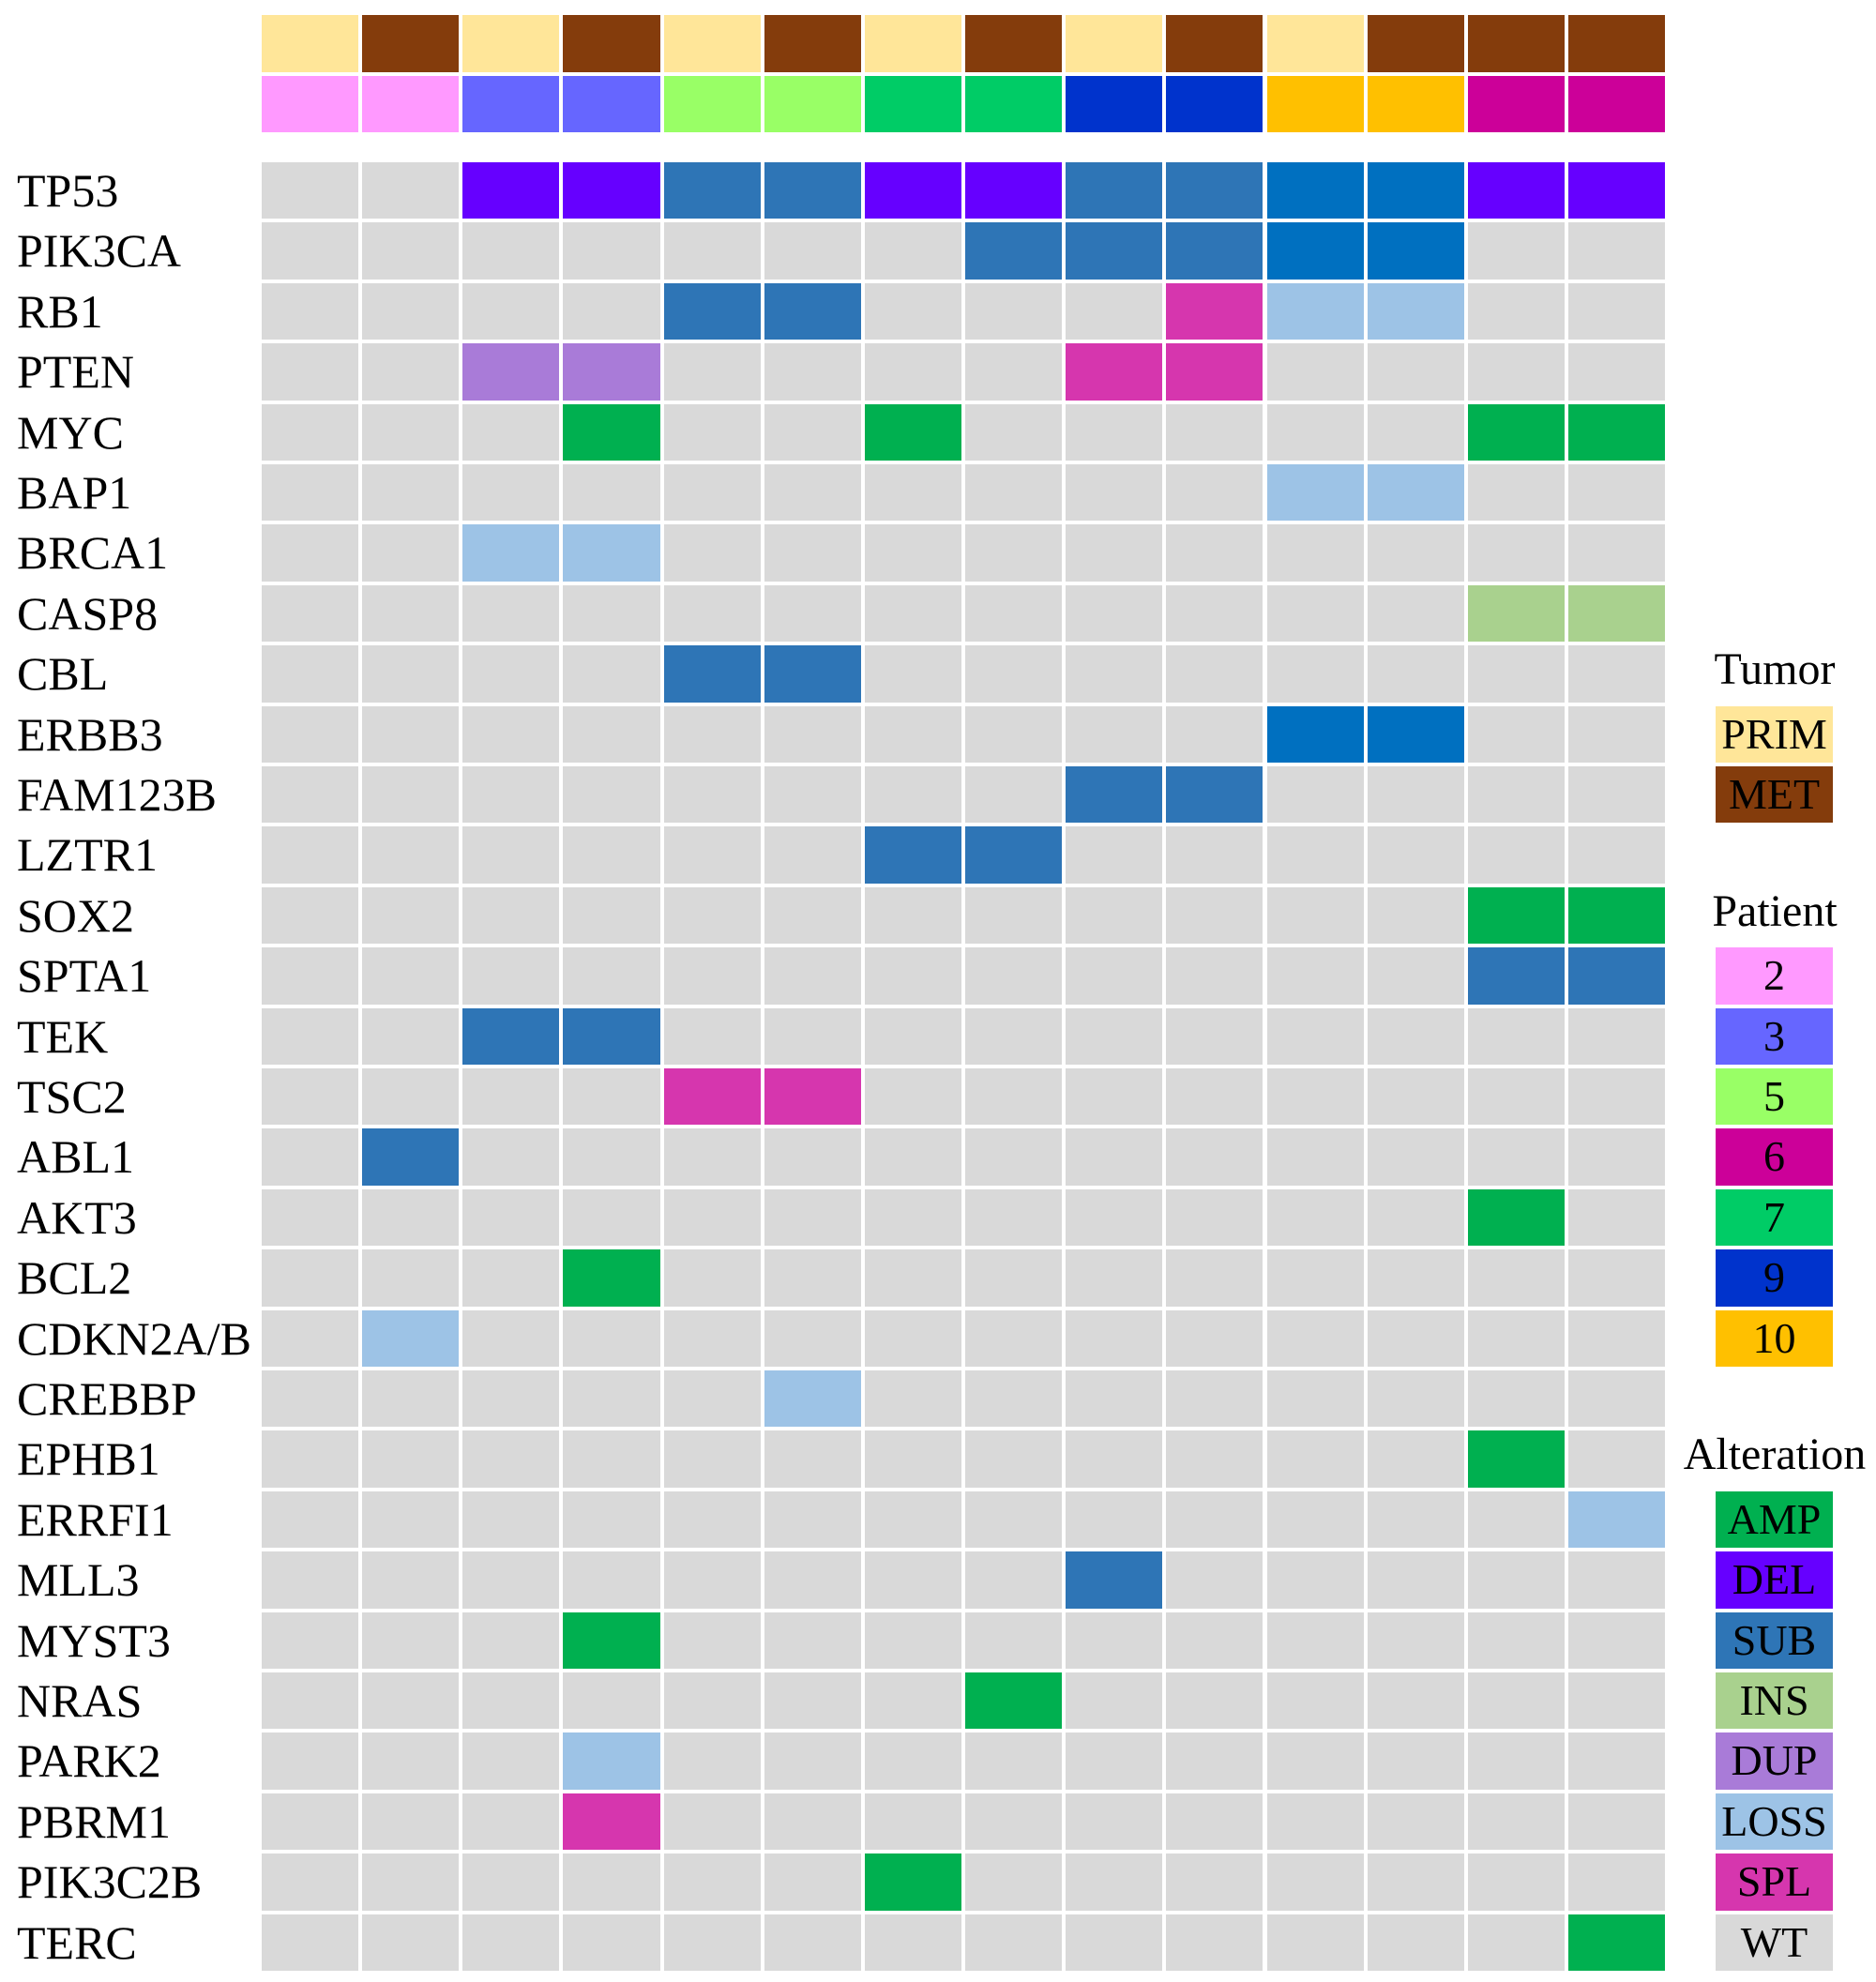  Describe the element at coordinates (134, 1338) in the screenshot. I see `gene-label: CDKN2A/B` at that location.